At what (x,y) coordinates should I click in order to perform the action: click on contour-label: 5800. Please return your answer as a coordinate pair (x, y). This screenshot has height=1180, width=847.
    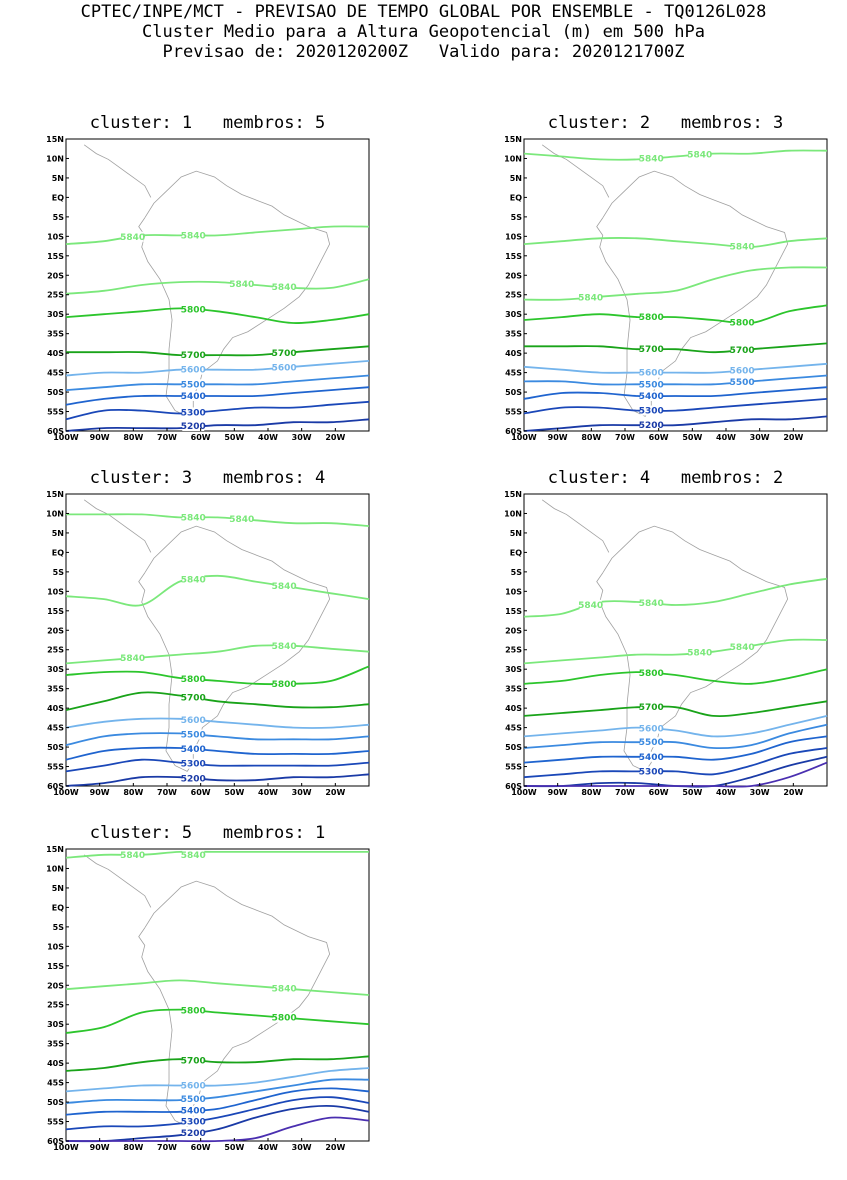
    Looking at the image, I should click on (284, 1019).